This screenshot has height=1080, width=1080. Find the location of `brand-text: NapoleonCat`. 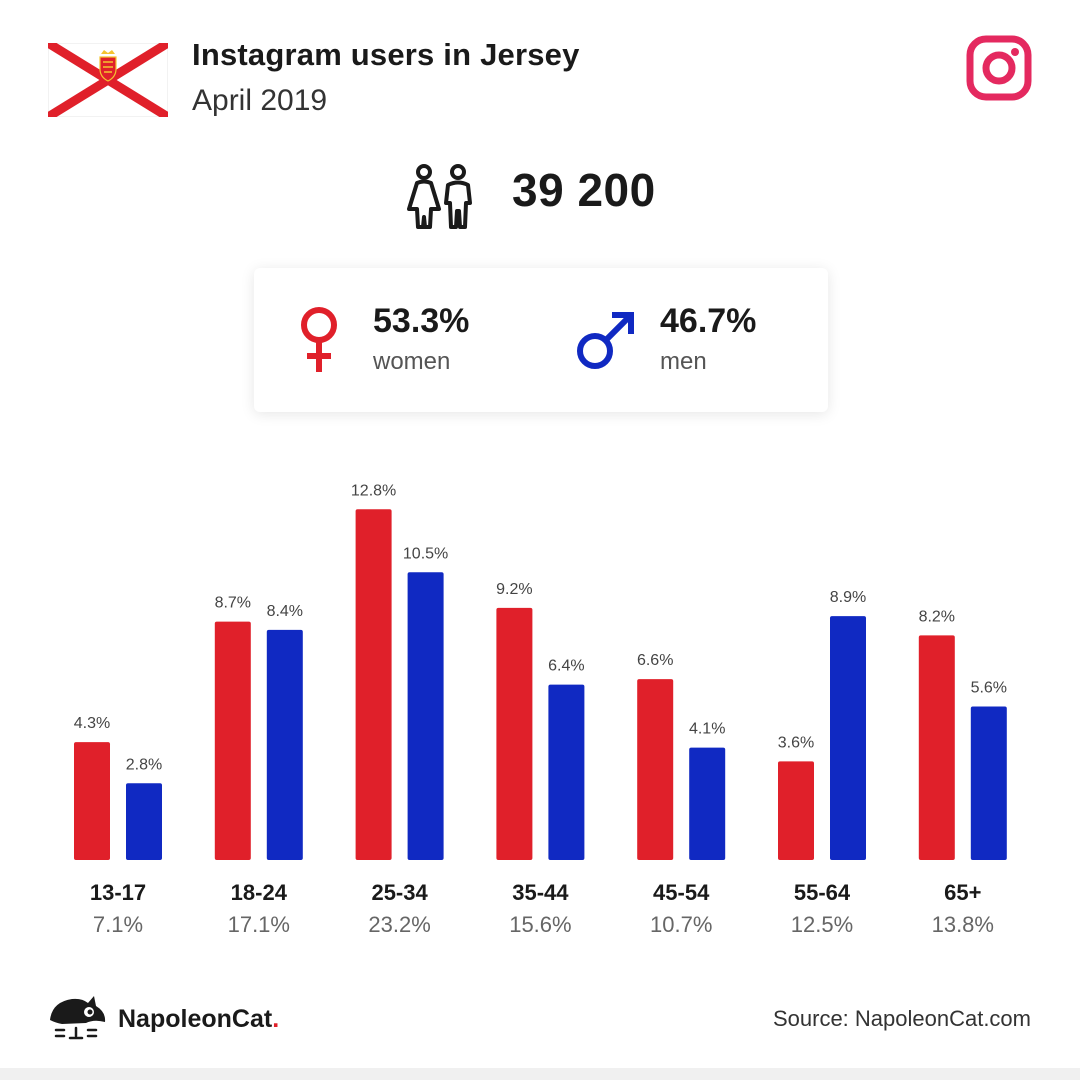

brand-text: NapoleonCat is located at coordinates (195, 1019).